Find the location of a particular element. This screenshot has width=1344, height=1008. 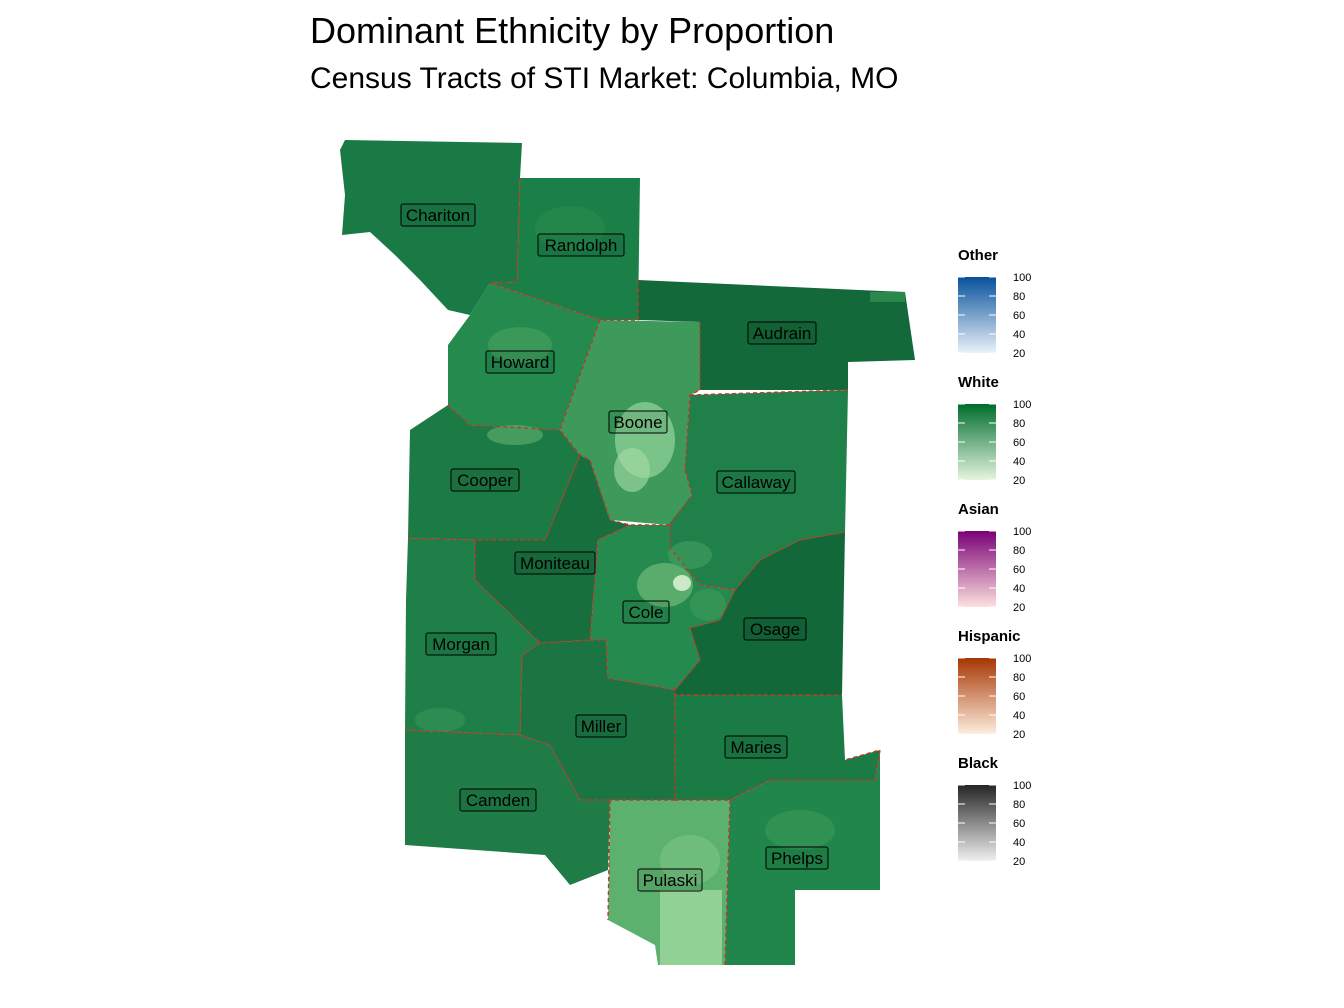

svg-text: Camden is located at coordinates (498, 800).